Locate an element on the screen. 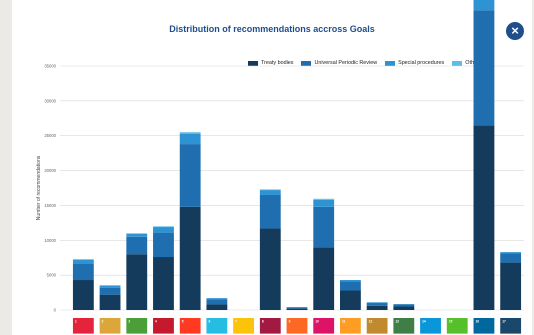 The height and width of the screenshot is (335, 534). y-tick-label: 15000 is located at coordinates (50, 205).